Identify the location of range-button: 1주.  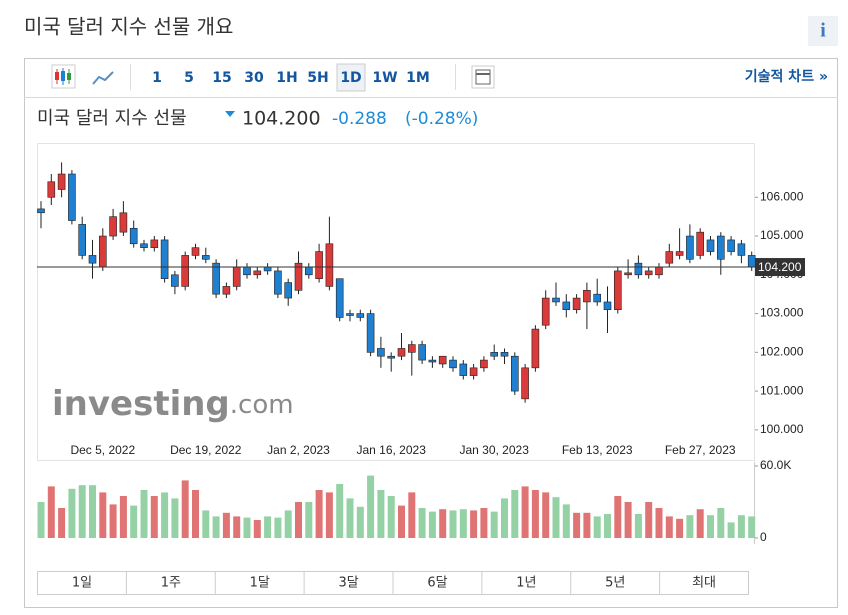
(171, 583).